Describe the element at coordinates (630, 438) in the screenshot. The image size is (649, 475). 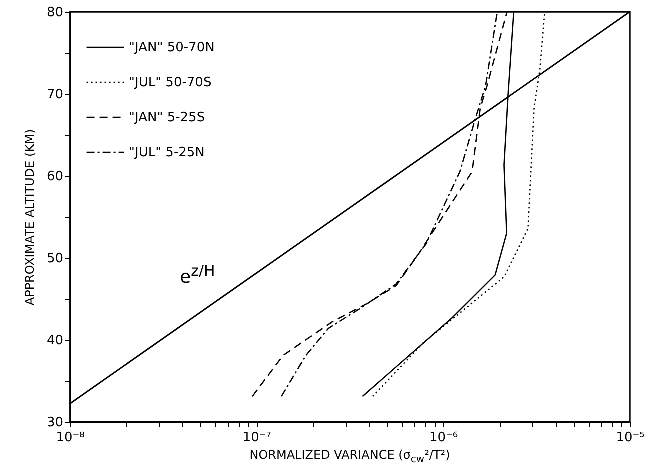
I see `x-tick-label: 10⁻⁵` at that location.